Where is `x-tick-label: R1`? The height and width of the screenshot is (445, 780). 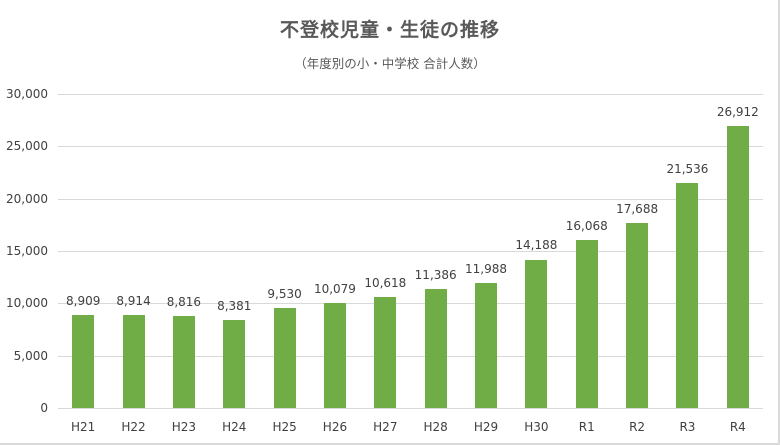
x-tick-label: R1 is located at coordinates (586, 427).